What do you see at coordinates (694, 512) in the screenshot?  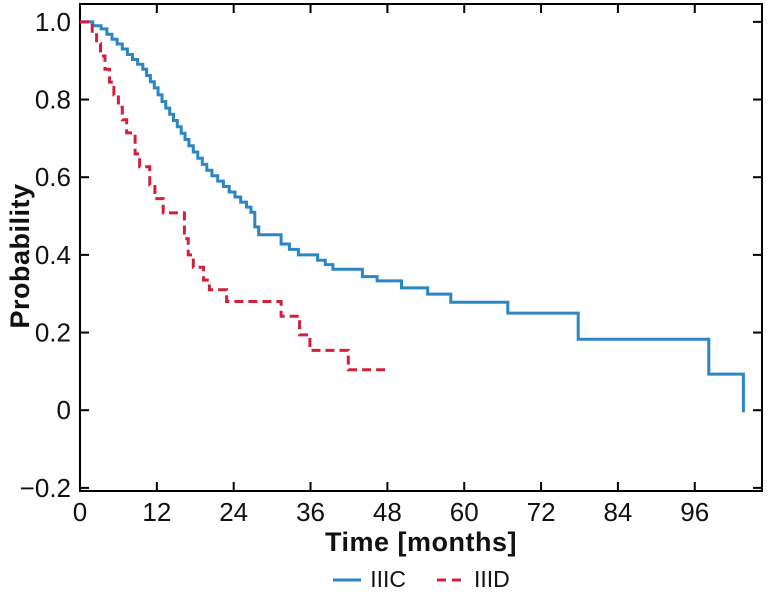 I see `x-tick-label: 96` at bounding box center [694, 512].